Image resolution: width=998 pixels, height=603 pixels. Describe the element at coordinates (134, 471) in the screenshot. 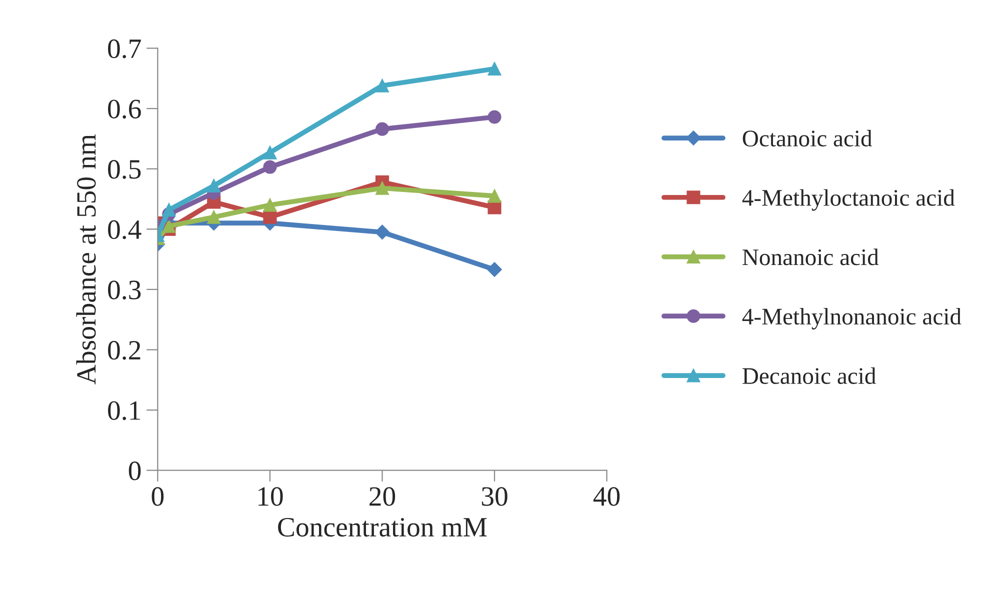

I see `y-tick-label: 0` at that location.